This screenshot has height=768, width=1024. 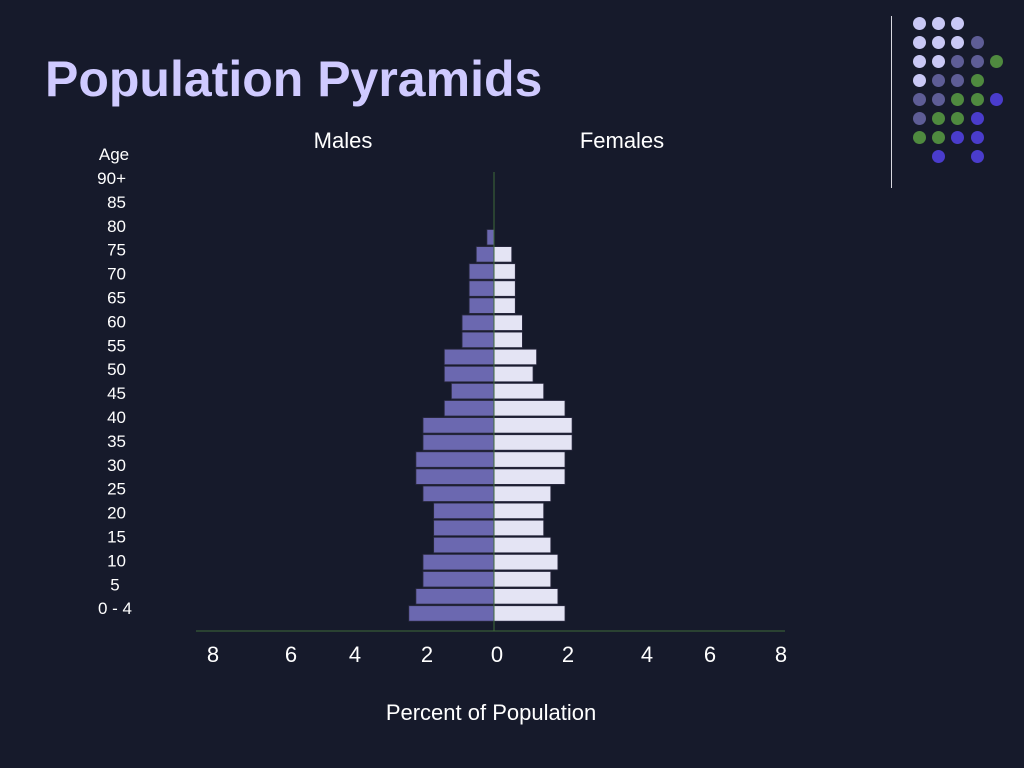 I want to click on decorative-divider-line, so click(x=891, y=102).